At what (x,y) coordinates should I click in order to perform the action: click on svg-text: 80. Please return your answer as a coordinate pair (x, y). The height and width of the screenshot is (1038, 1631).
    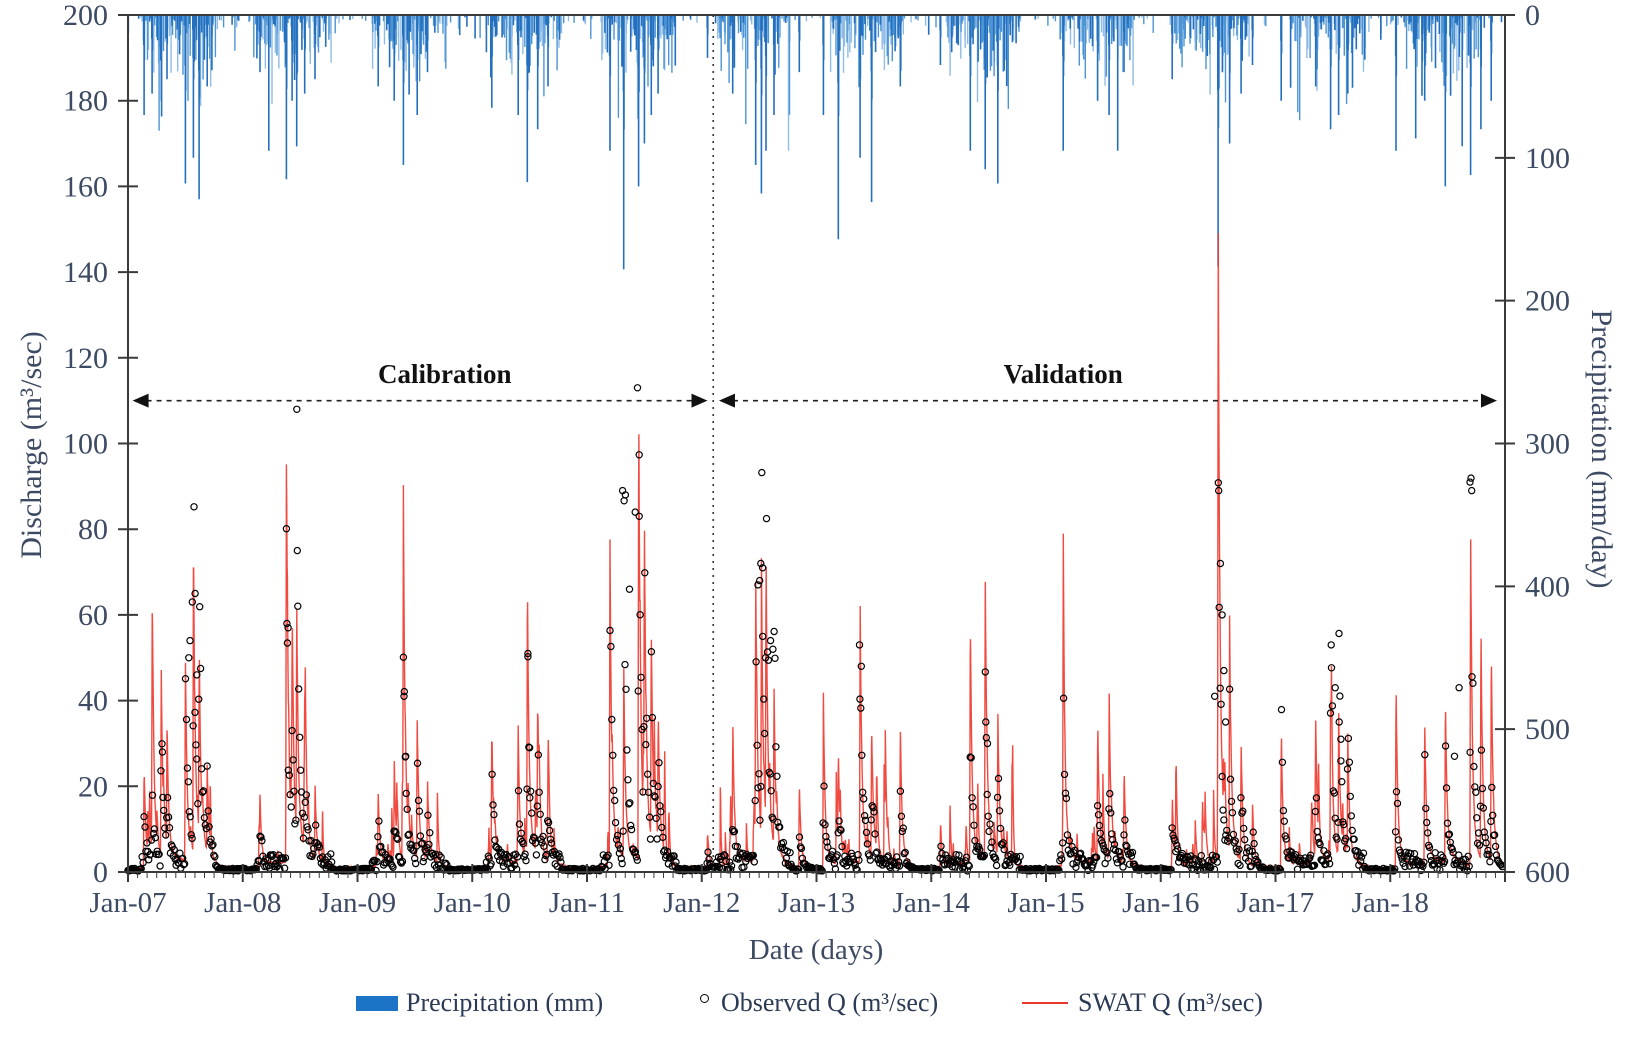
    Looking at the image, I should click on (93, 529).